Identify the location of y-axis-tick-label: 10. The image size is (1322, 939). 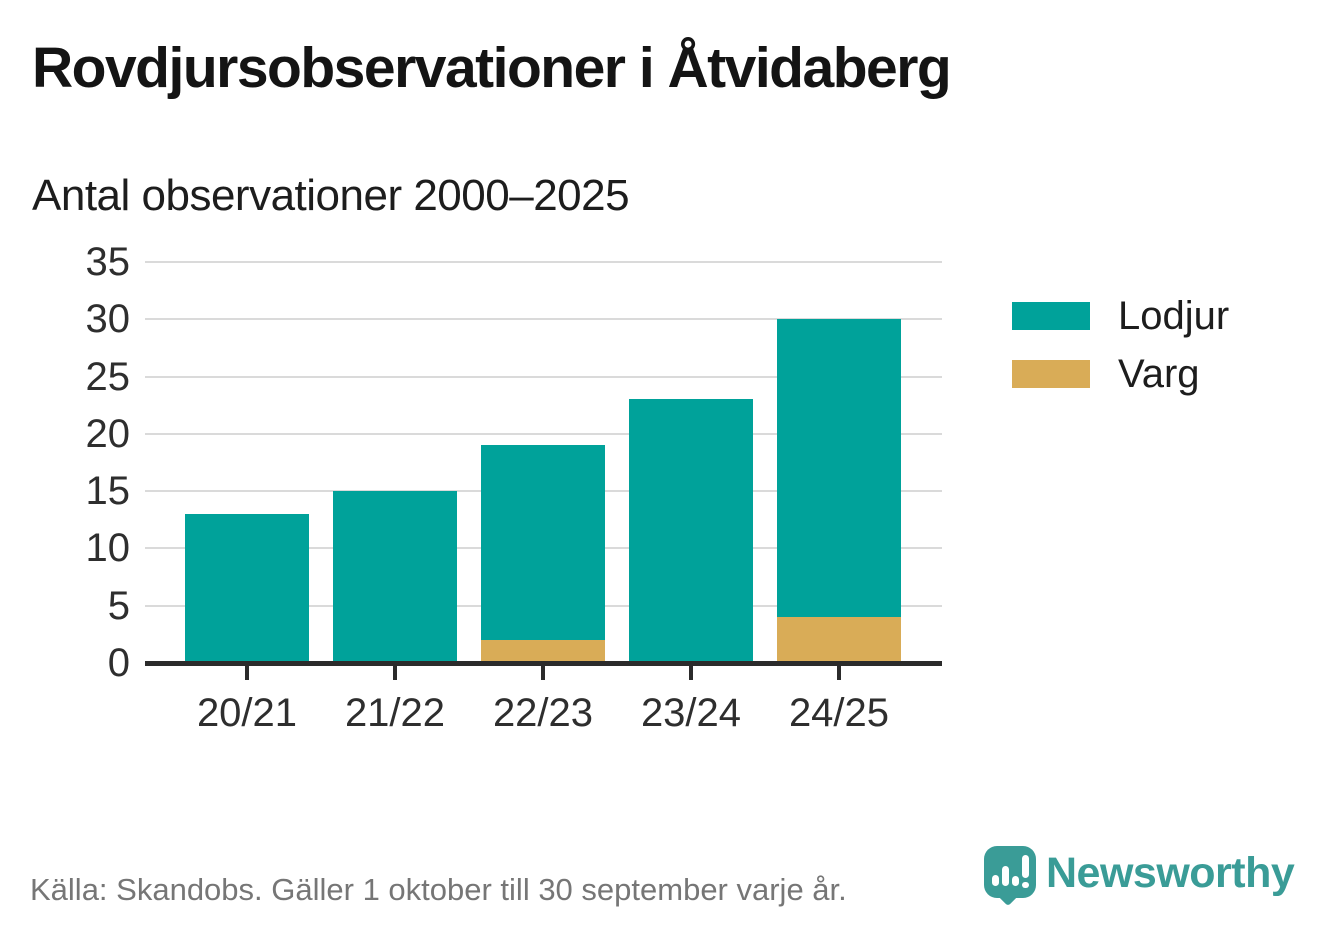
(108, 548).